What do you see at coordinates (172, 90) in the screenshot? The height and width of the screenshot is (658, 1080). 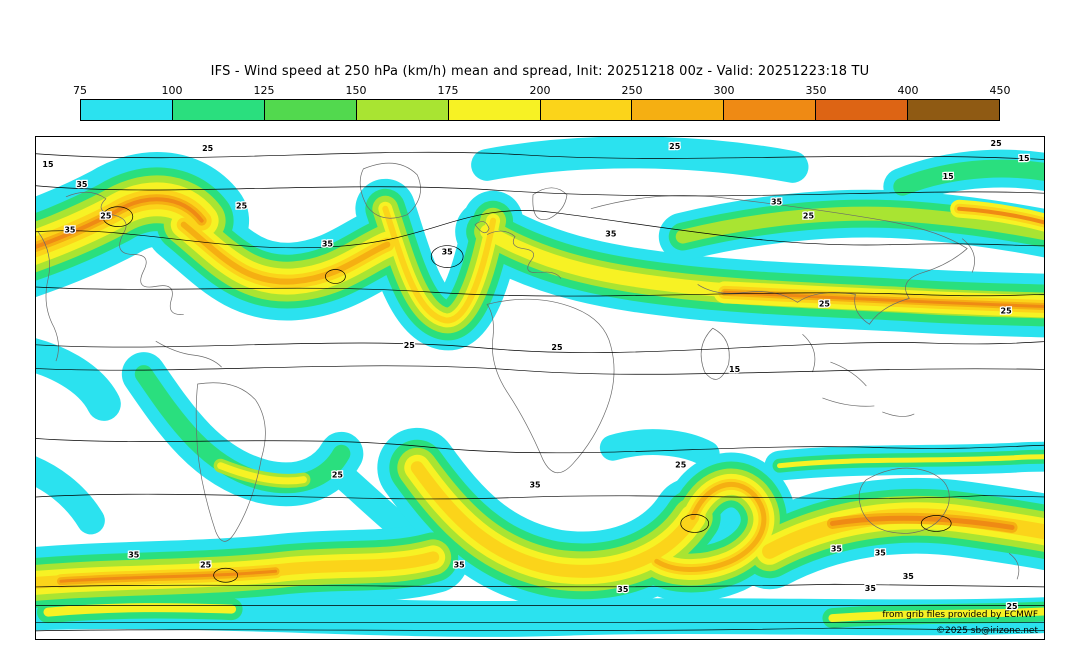 I see `colorbar-tick-label: 100` at bounding box center [172, 90].